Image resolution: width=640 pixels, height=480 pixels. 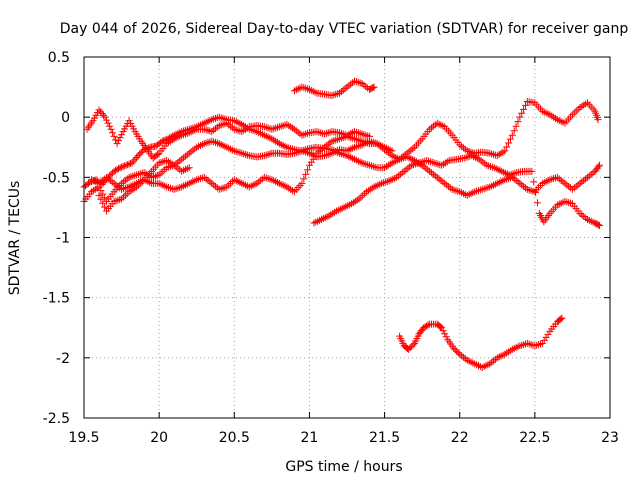 What do you see at coordinates (56, 238) in the screenshot?
I see `y-tick-labels: -2.5 -2 -1.5 -1 -0.5 0 0.5` at bounding box center [56, 238].